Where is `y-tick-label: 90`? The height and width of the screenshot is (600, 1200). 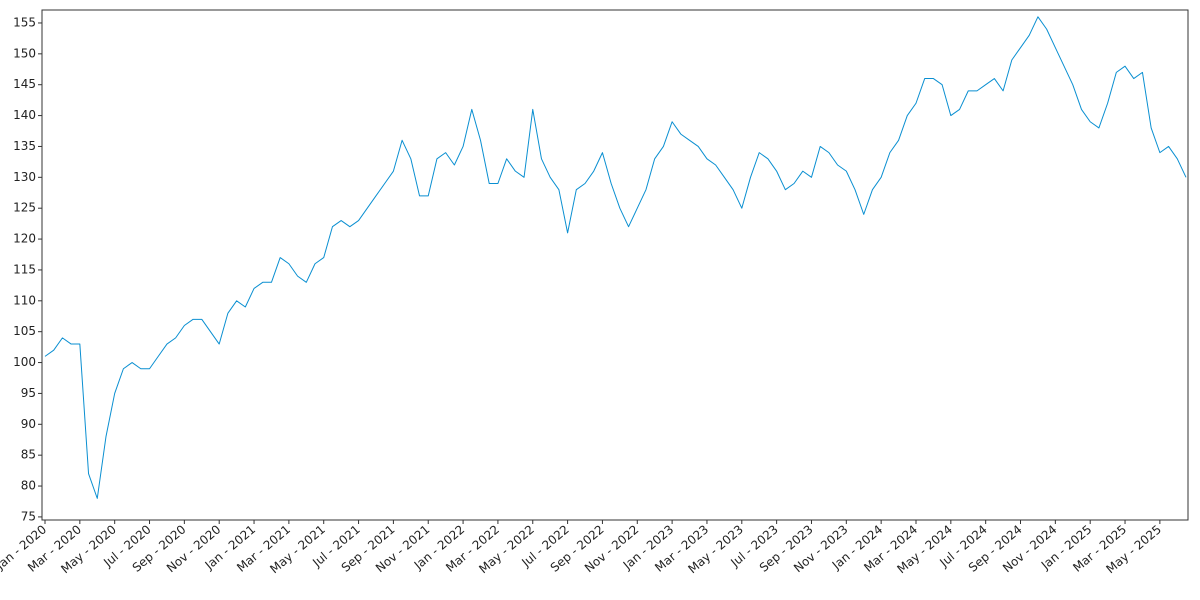
y-tick-label: 90 is located at coordinates (28, 424).